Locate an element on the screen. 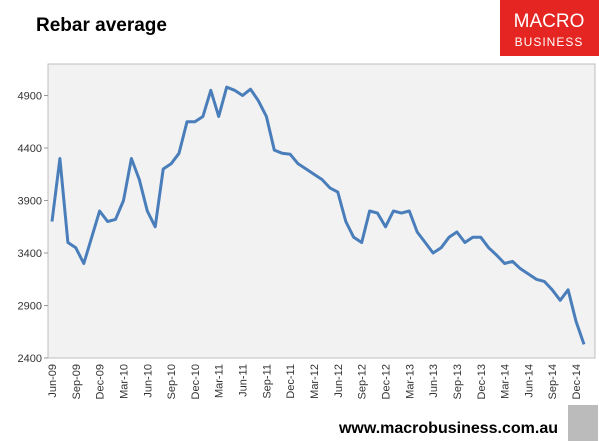 The image size is (599, 441). y-tick-label: 4900 is located at coordinates (30, 97).